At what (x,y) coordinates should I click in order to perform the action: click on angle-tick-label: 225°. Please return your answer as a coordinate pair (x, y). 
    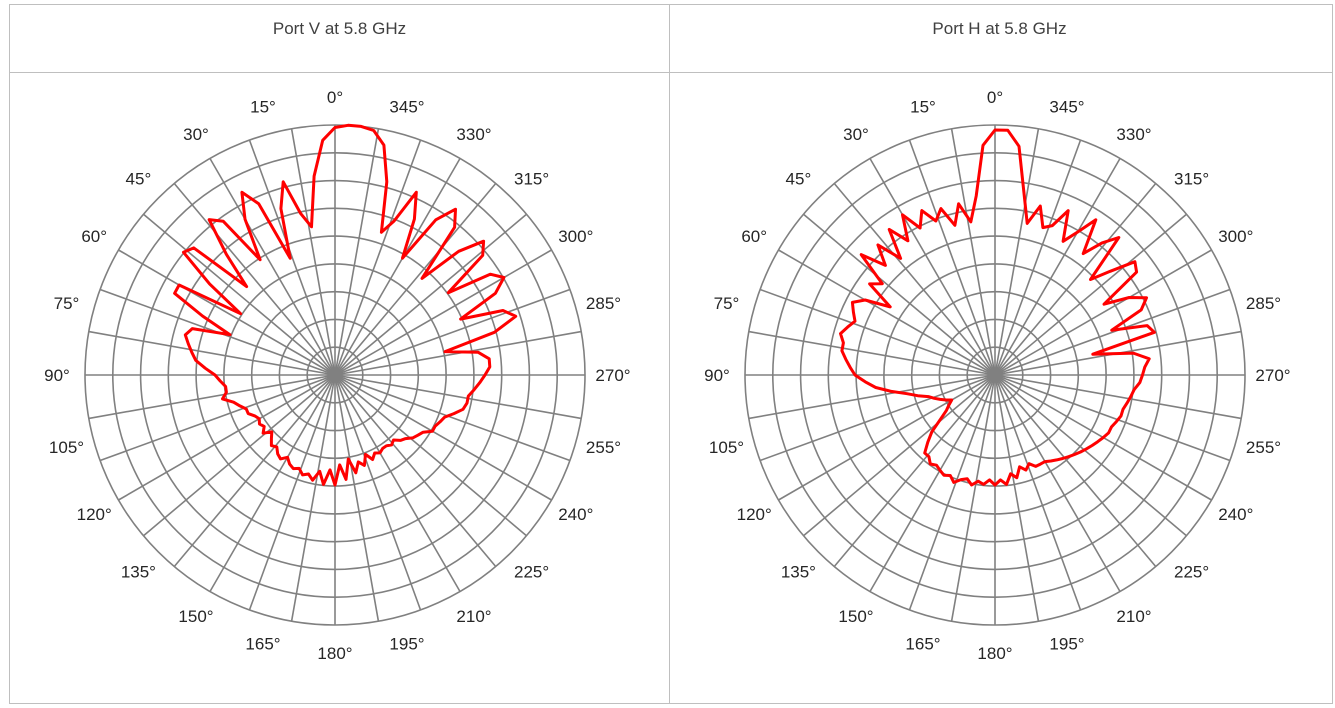
    Looking at the image, I should click on (1191, 572).